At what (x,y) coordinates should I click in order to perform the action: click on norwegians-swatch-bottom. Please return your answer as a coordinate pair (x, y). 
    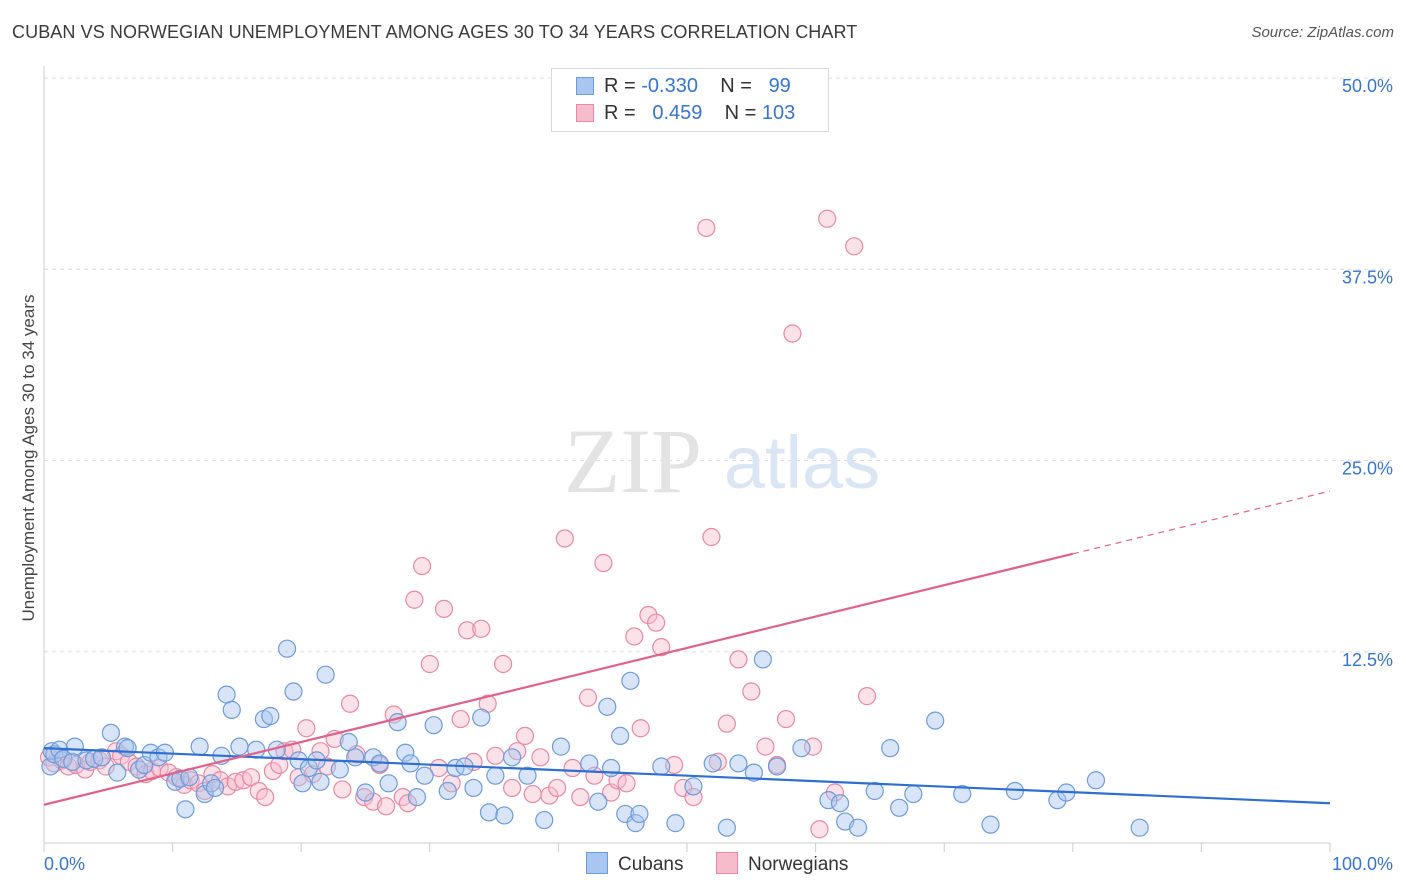
    Looking at the image, I should click on (727, 863).